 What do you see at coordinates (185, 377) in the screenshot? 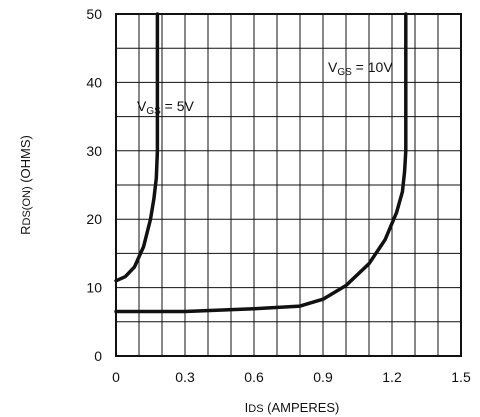
I see `x-tick-label: 0.3` at bounding box center [185, 377].